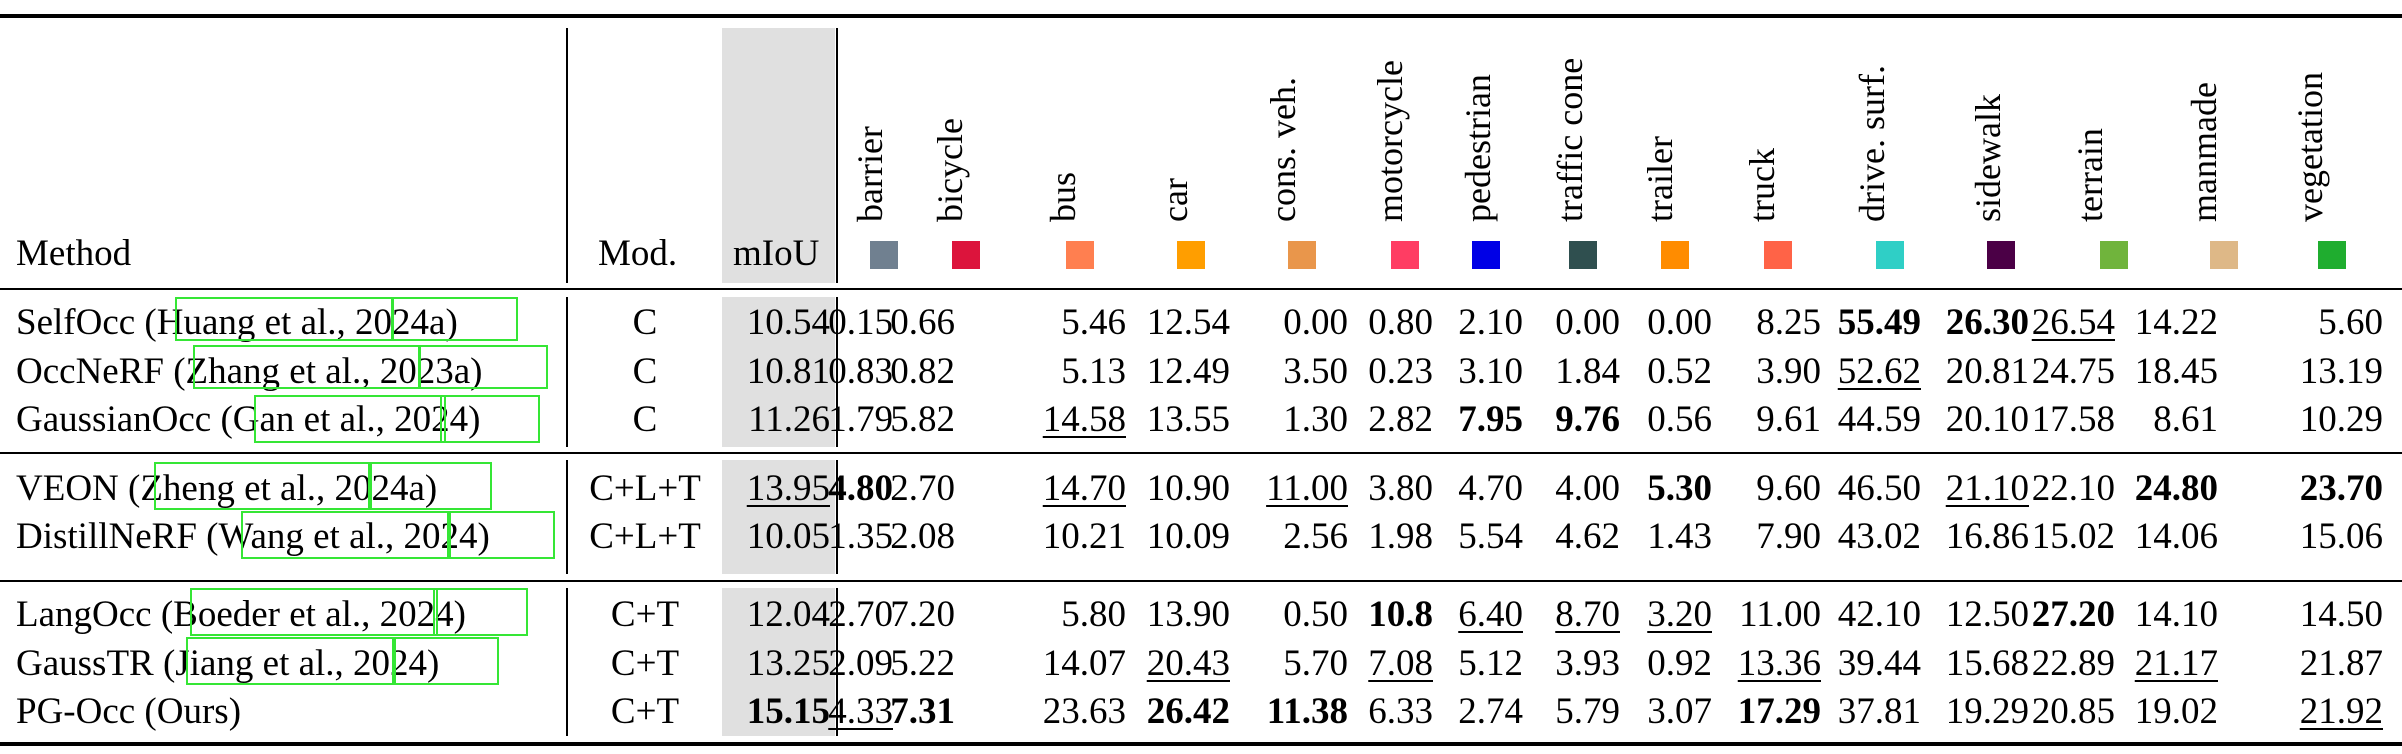  Describe the element at coordinates (1675, 255) in the screenshot. I see `swatch-trailer` at that location.